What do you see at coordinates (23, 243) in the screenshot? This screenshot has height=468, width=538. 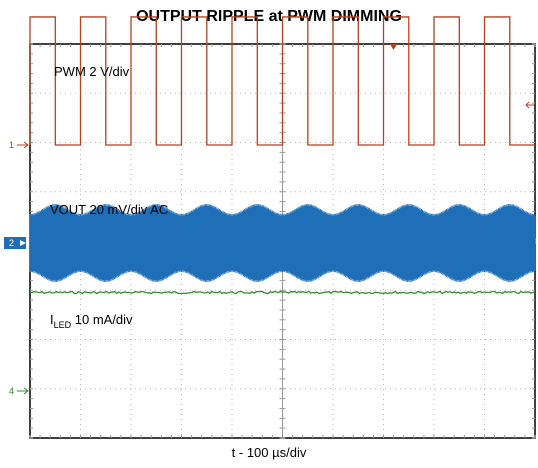 I see `channel-2-marker-arrow` at bounding box center [23, 243].